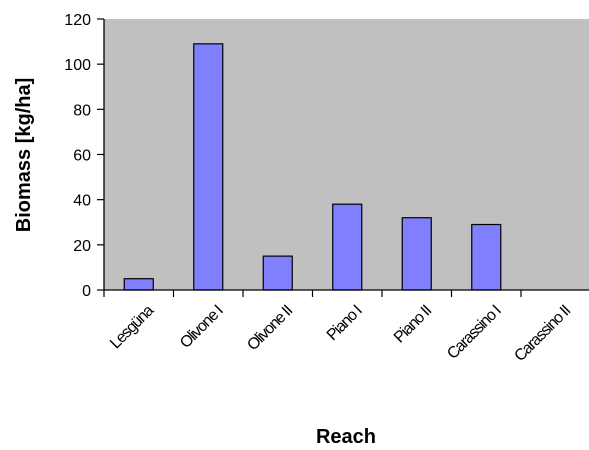 The height and width of the screenshot is (450, 589). Describe the element at coordinates (474, 333) in the screenshot. I see `x-tick-label: Carassino I` at that location.